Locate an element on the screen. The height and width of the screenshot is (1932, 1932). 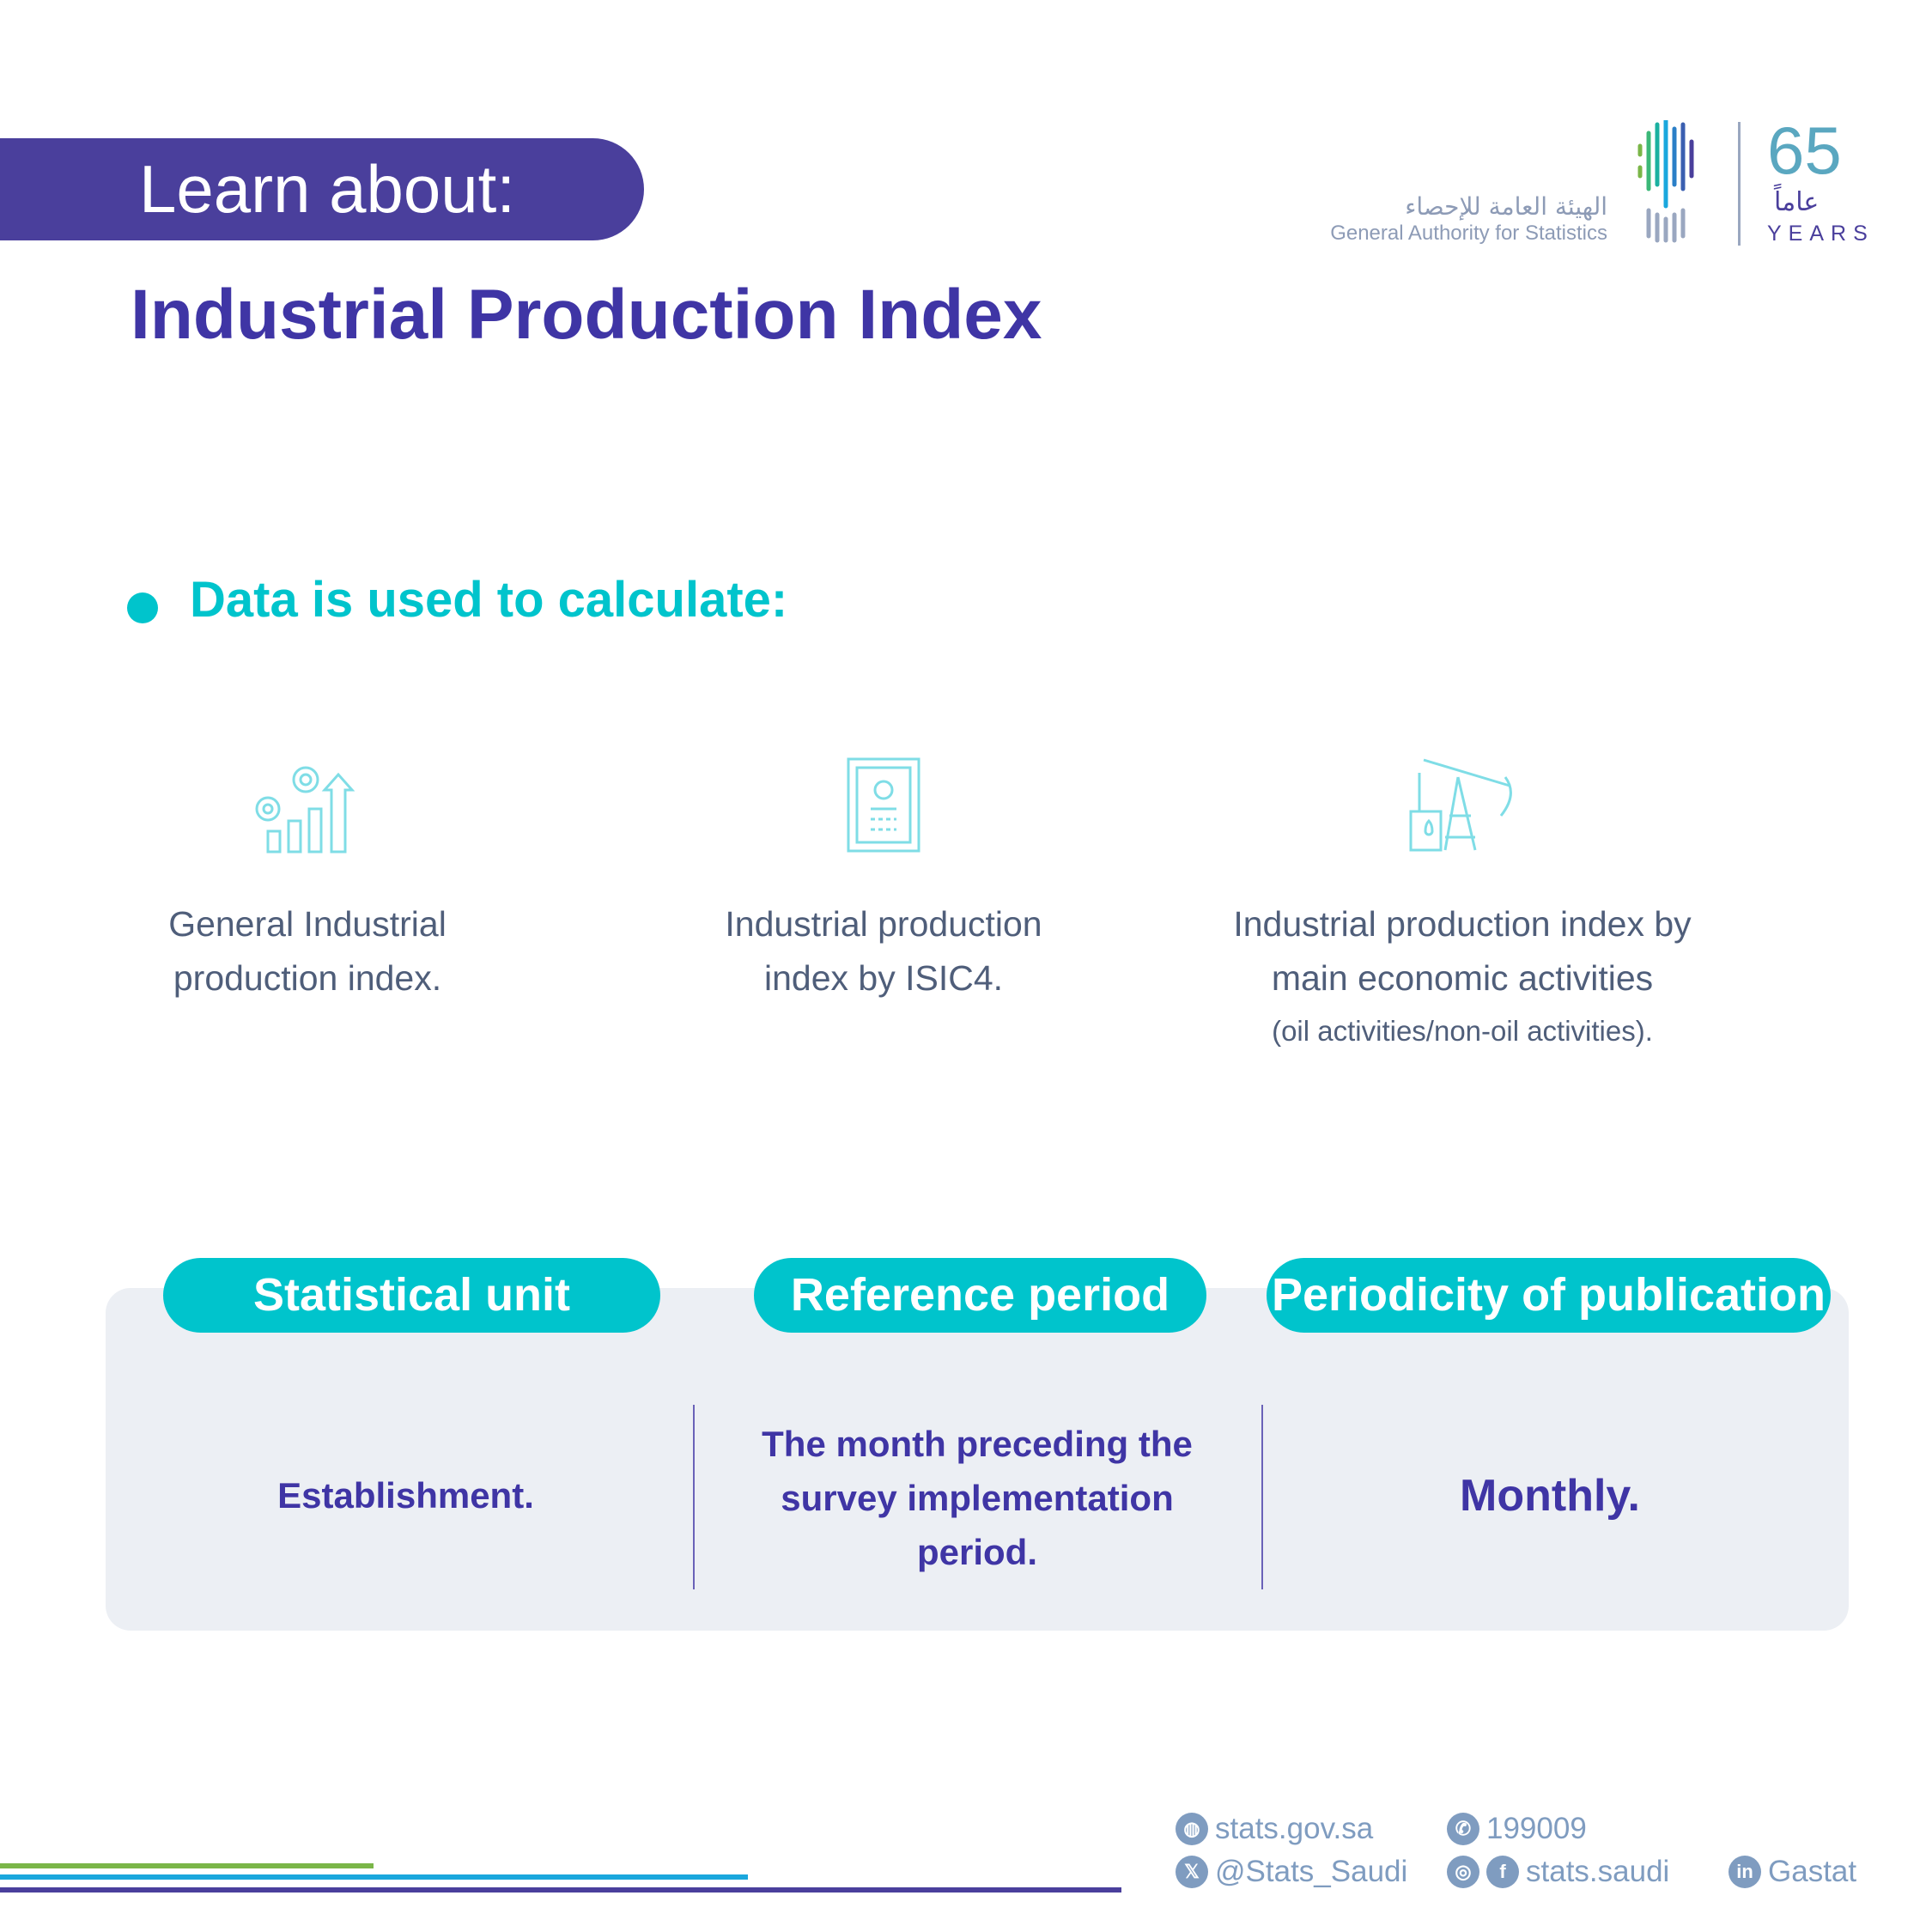
logo-divider is located at coordinates (1740, 184).